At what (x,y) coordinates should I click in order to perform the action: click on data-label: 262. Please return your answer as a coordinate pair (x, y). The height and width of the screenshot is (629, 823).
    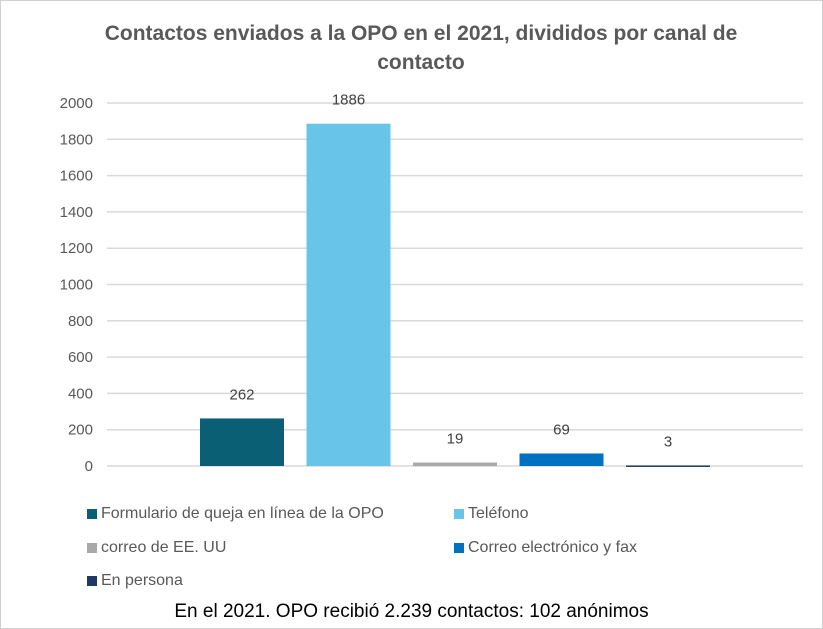
    Looking at the image, I should click on (241, 394).